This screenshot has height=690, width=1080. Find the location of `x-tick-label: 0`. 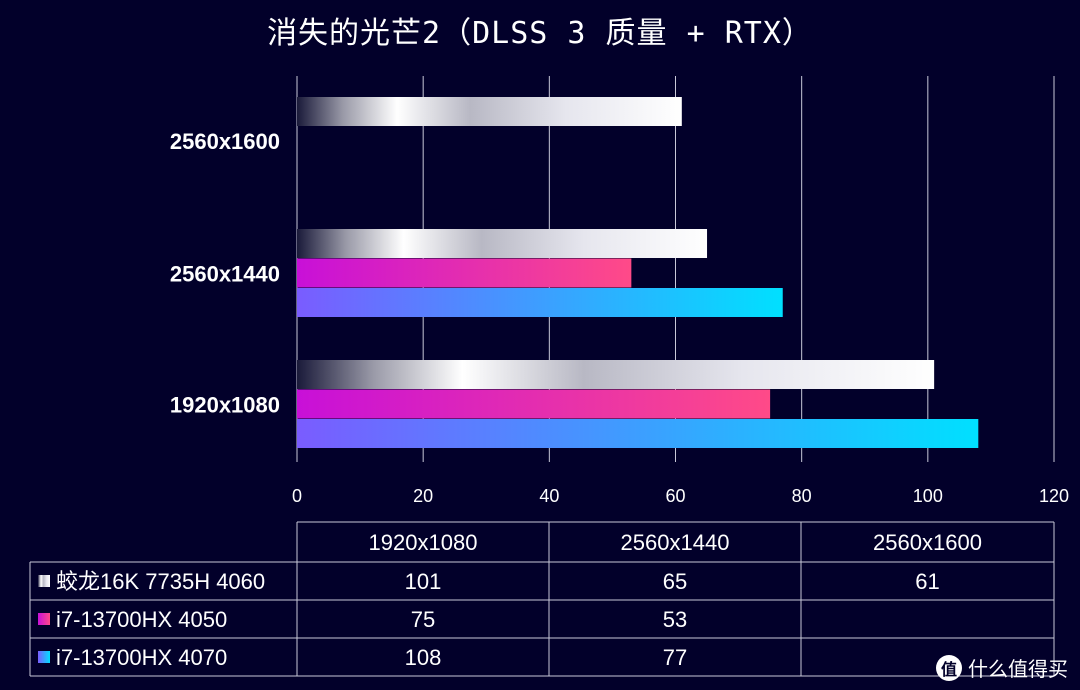

x-tick-label: 0 is located at coordinates (297, 496).